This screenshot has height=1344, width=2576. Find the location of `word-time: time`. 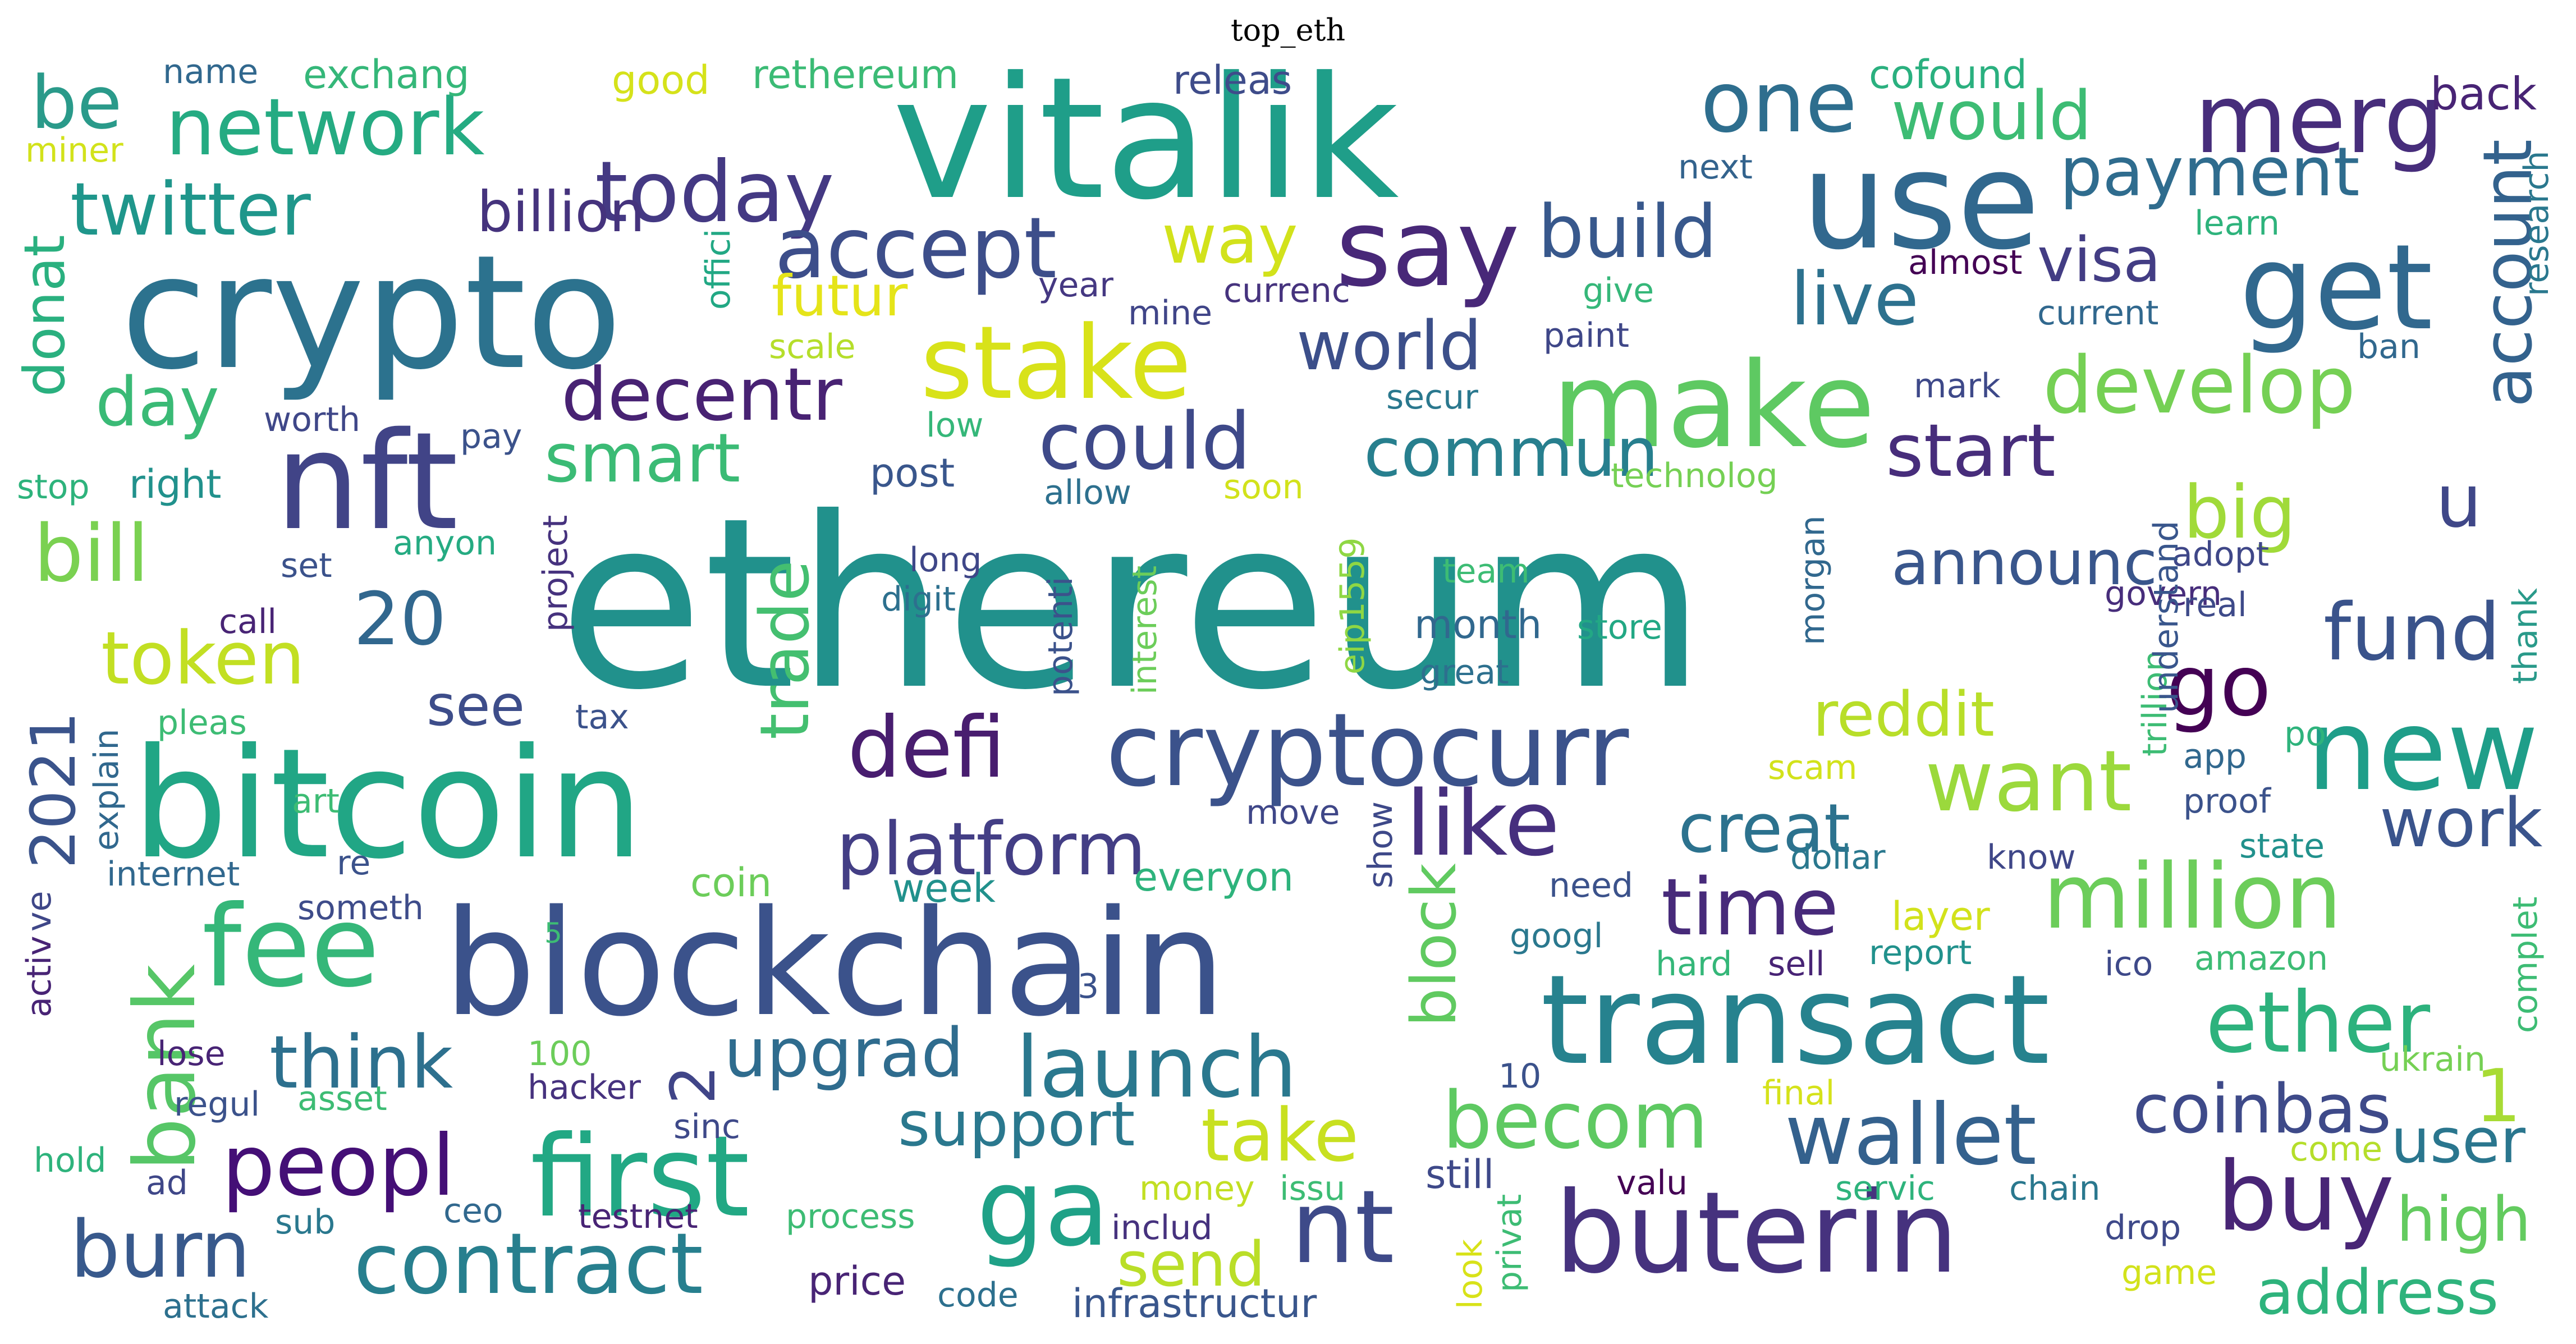

word-time: time is located at coordinates (1750, 907).